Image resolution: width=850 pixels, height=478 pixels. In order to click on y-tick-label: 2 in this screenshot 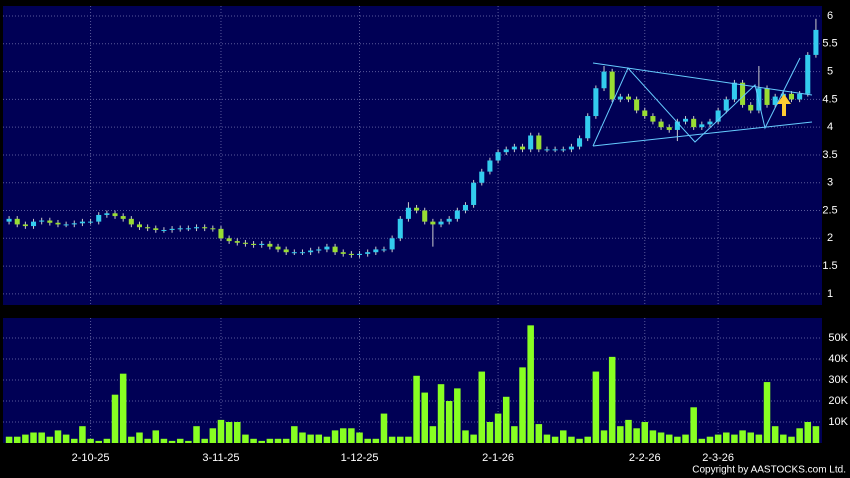, I will do `click(830, 238)`.